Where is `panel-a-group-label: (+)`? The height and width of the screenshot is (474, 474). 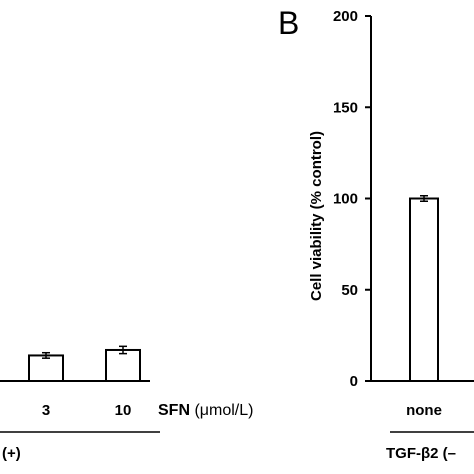 panel-a-group-label: (+) is located at coordinates (11, 453).